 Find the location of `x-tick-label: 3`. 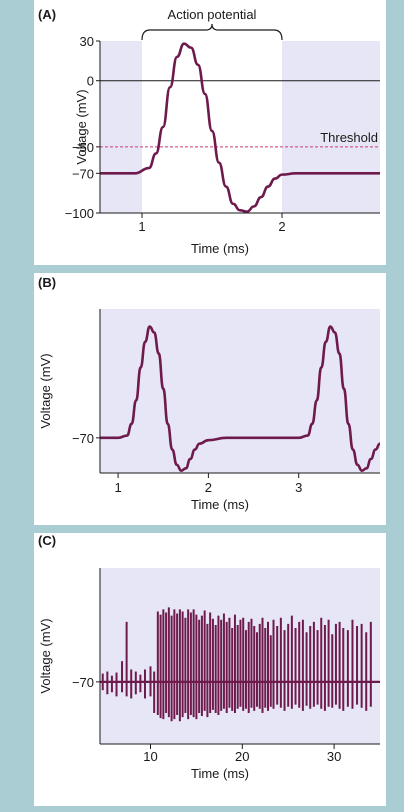

x-tick-label: 3 is located at coordinates (298, 487).